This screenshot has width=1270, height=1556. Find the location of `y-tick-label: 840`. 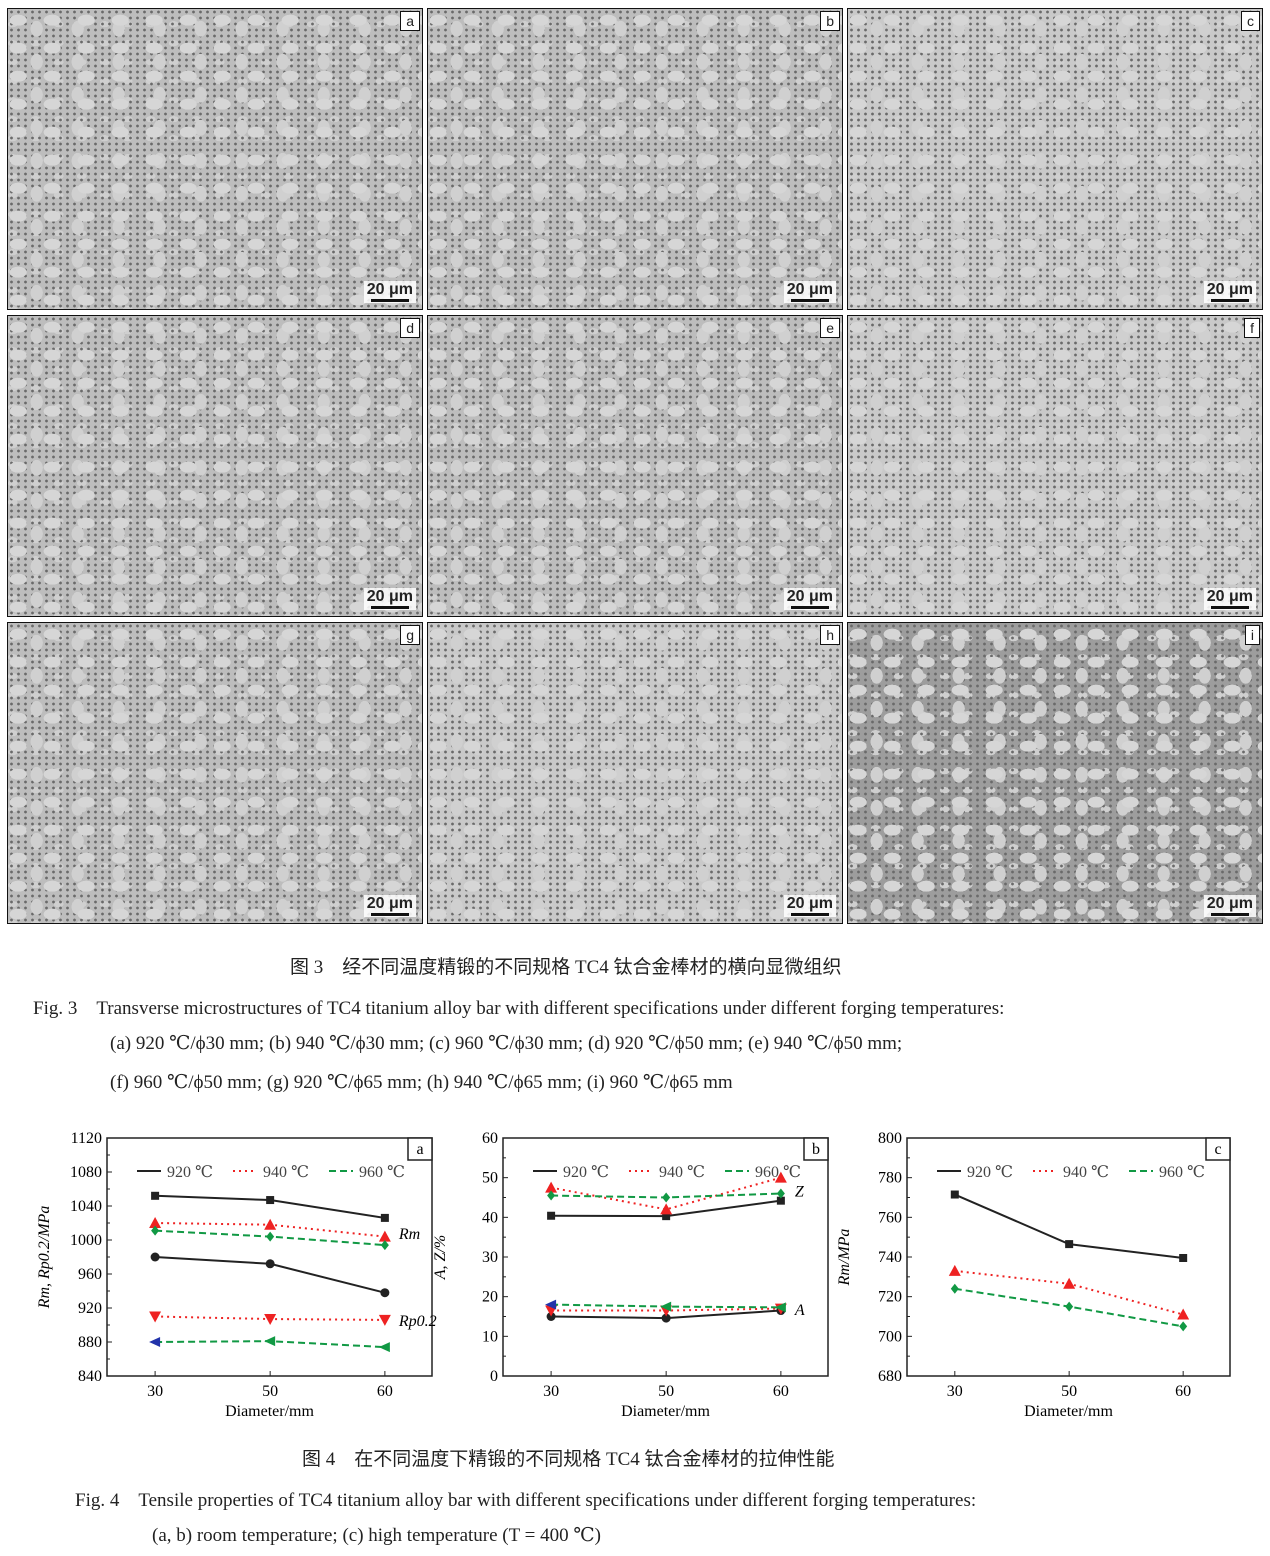

y-tick-label: 840 is located at coordinates (90, 1376).